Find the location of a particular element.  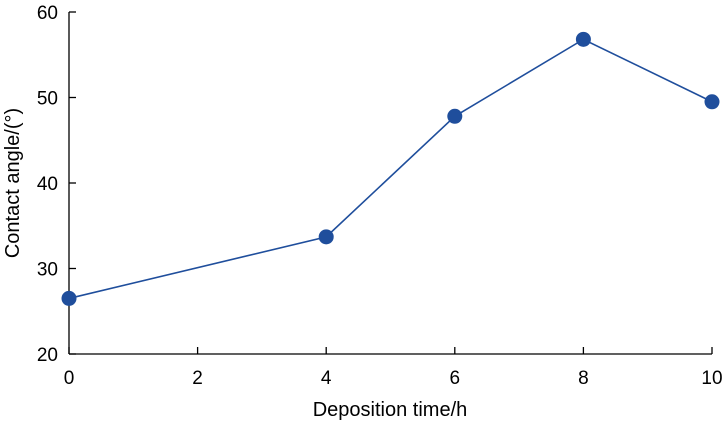

y-tick-label: 60 is located at coordinates (47, 13).